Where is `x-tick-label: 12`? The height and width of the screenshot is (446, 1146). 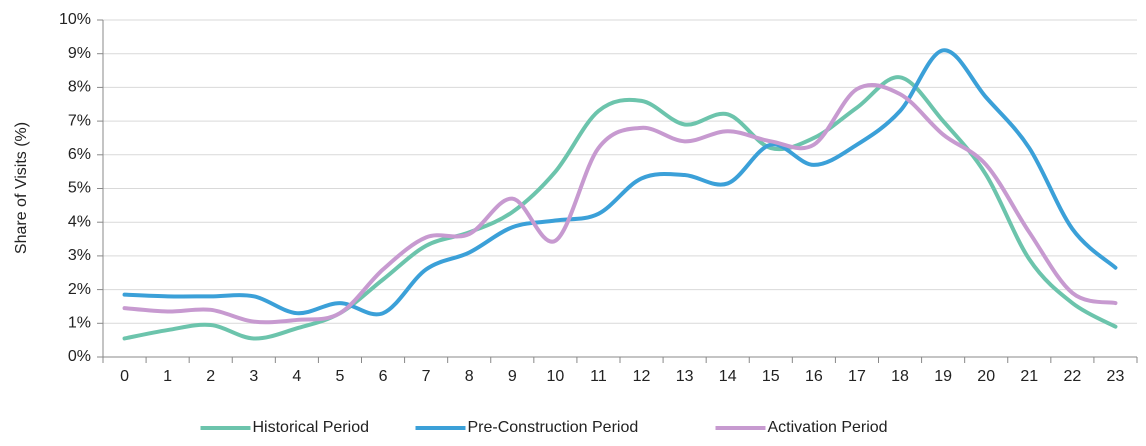
x-tick-label: 12 is located at coordinates (642, 376).